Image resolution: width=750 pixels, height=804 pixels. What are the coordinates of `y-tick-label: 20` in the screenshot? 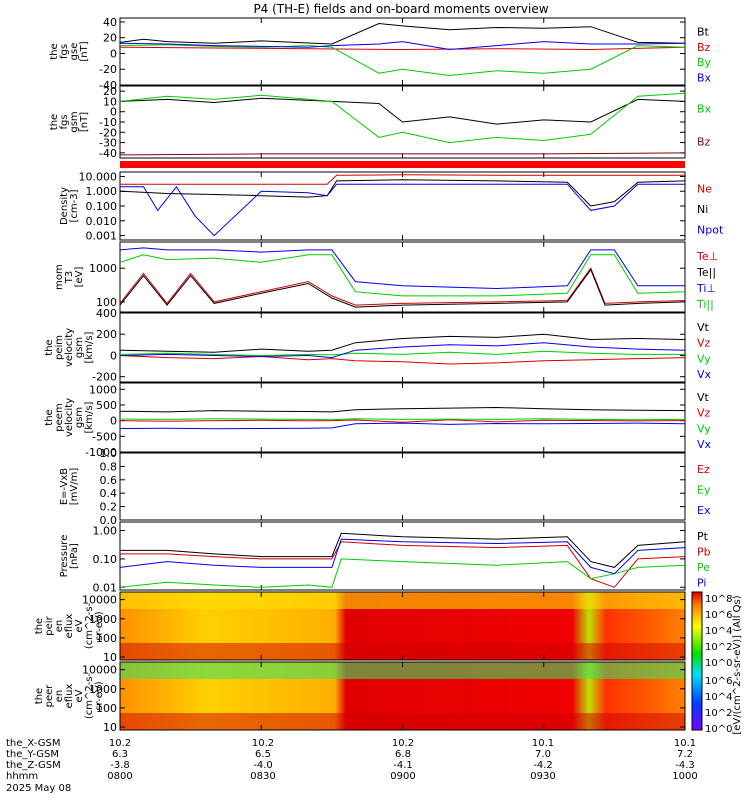 It's located at (110, 91).